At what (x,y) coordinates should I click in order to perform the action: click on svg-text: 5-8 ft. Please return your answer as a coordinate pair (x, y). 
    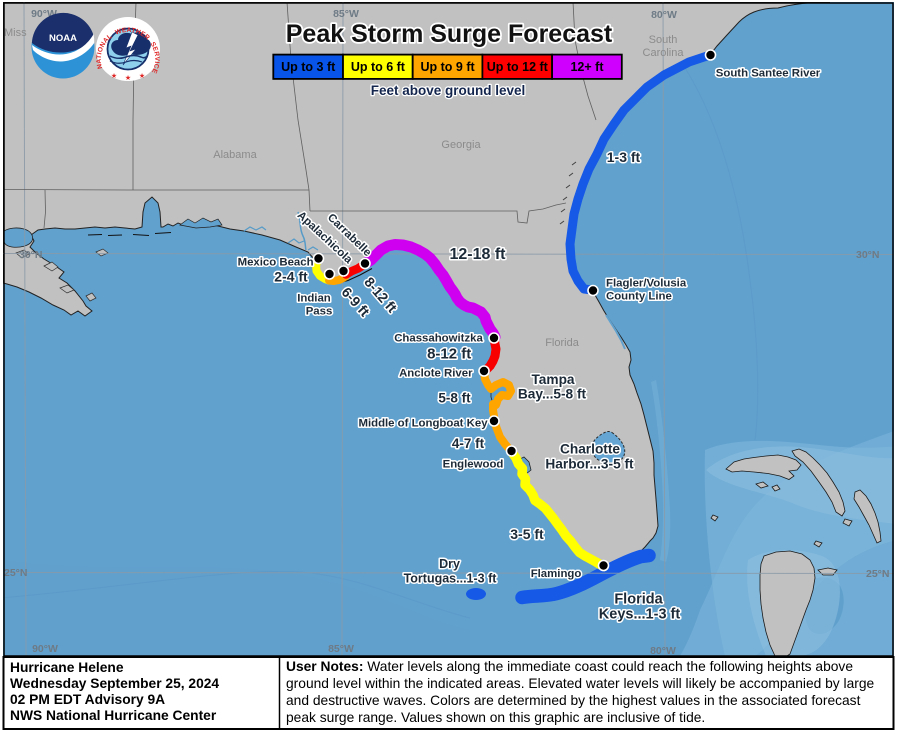
    Looking at the image, I should click on (454, 398).